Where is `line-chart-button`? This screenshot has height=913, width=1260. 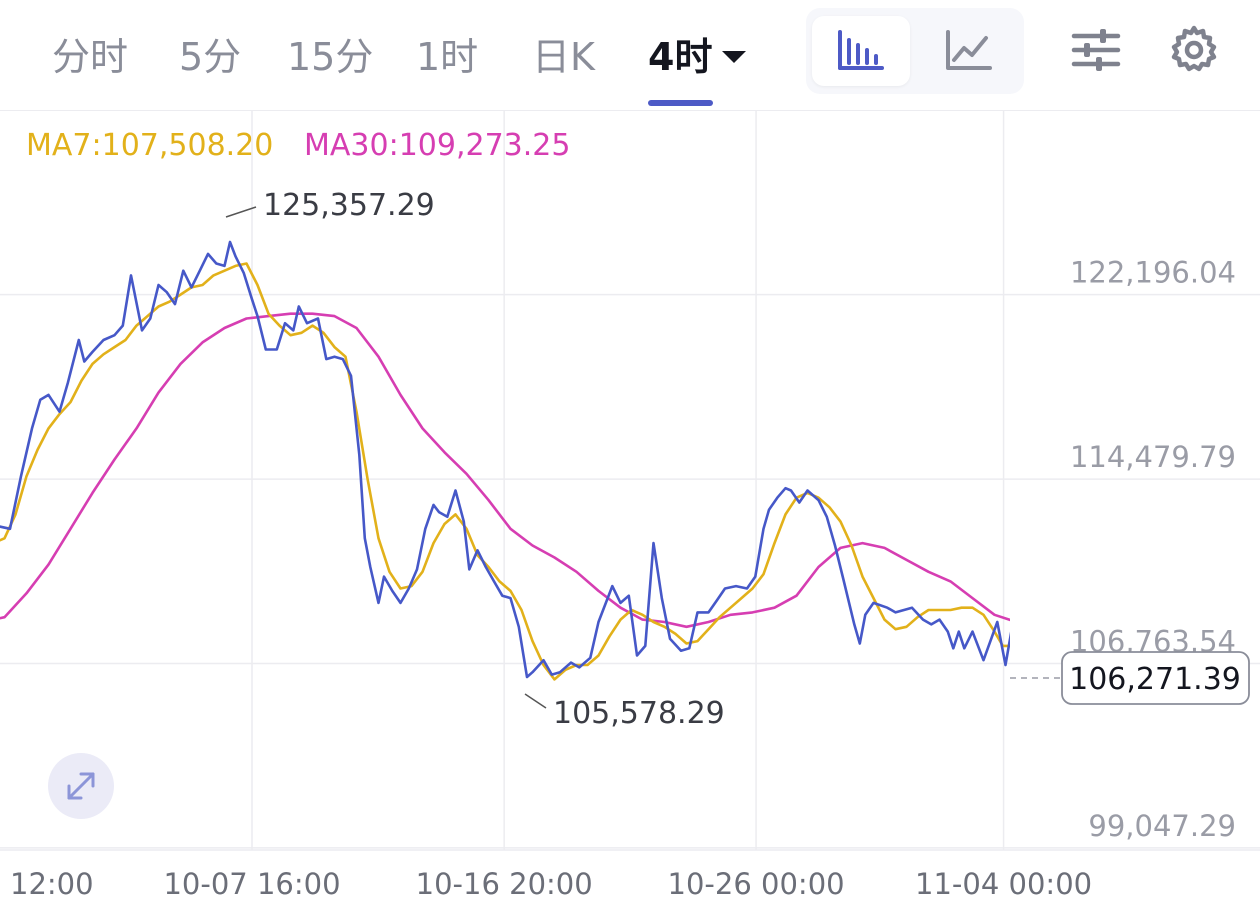 line-chart-button is located at coordinates (969, 51).